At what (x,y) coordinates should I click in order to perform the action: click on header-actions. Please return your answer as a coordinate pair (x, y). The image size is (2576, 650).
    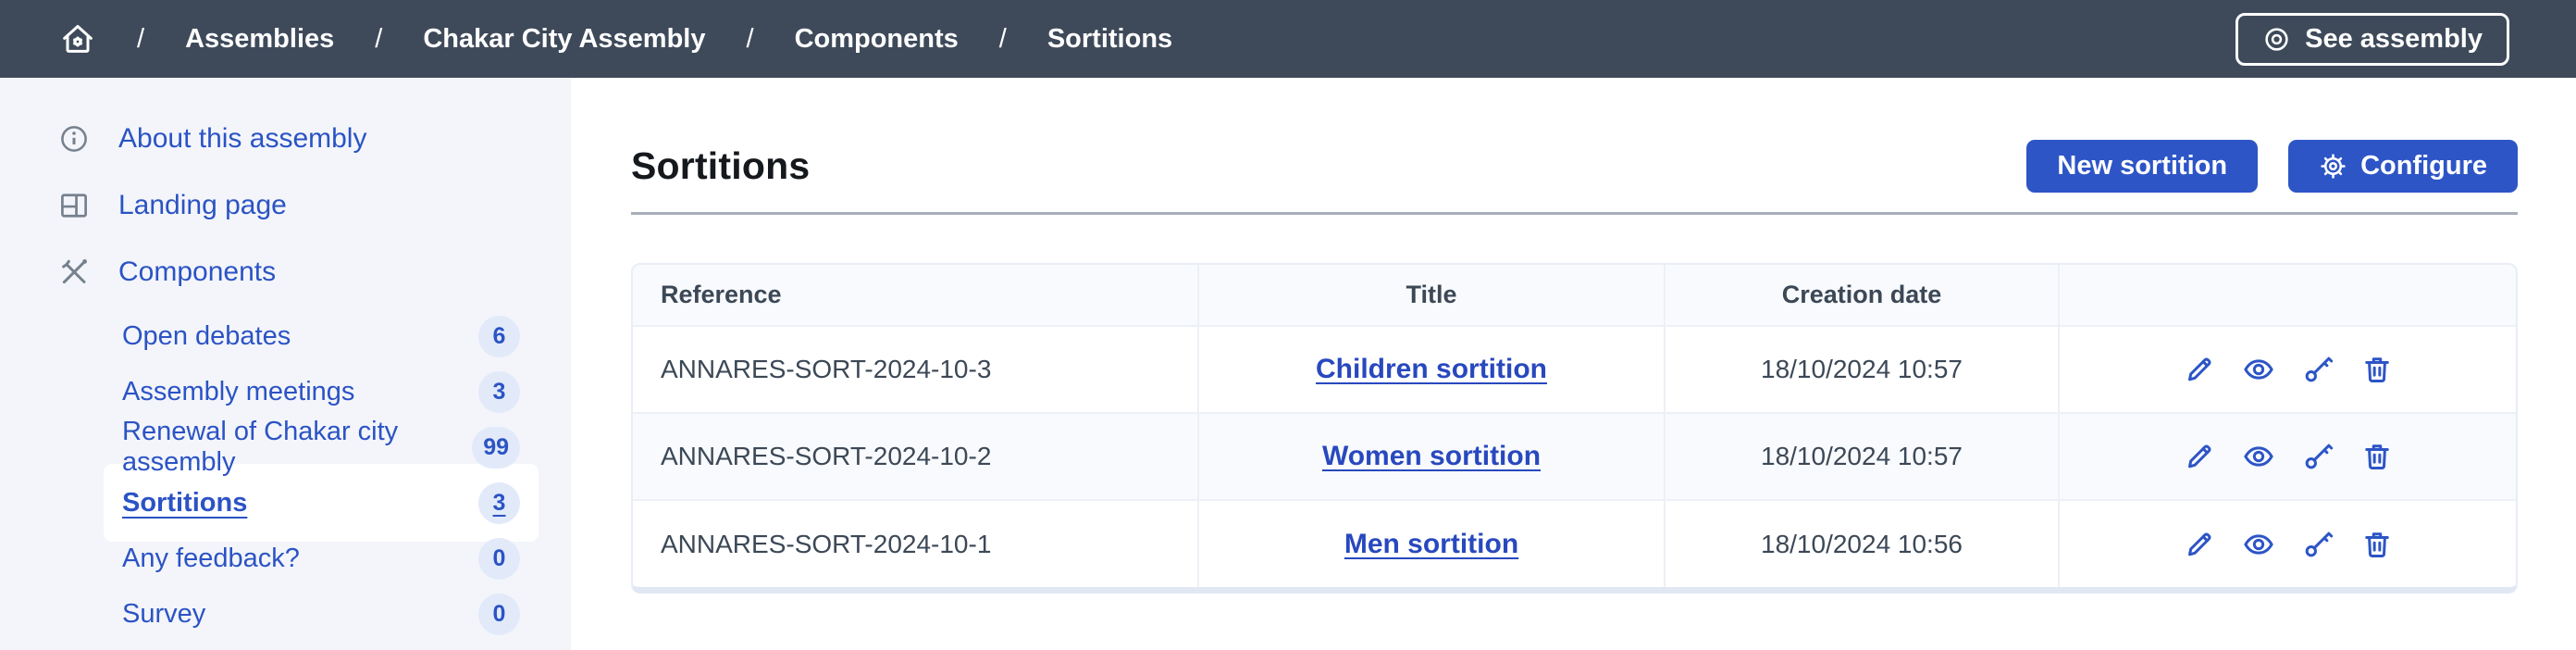
    Looking at the image, I should click on (2287, 296).